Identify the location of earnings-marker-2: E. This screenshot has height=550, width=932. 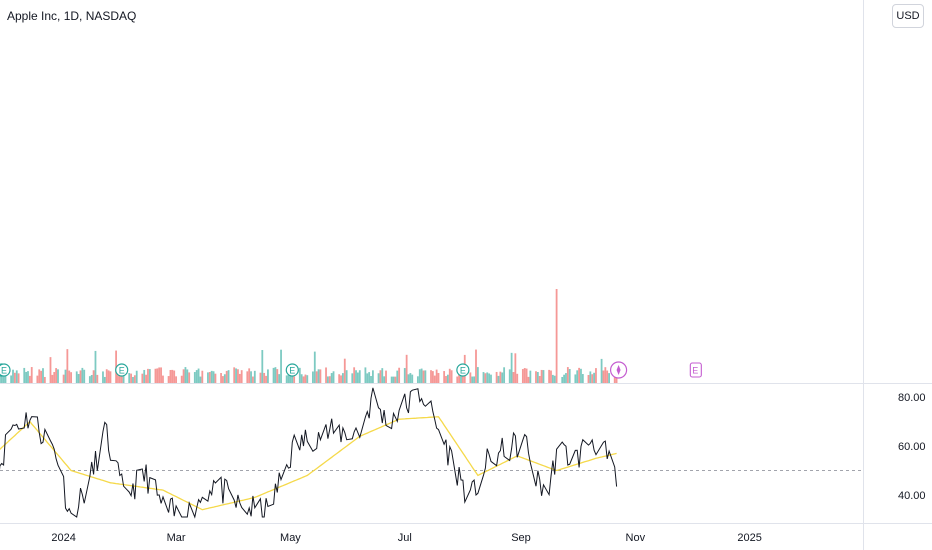
(122, 370).